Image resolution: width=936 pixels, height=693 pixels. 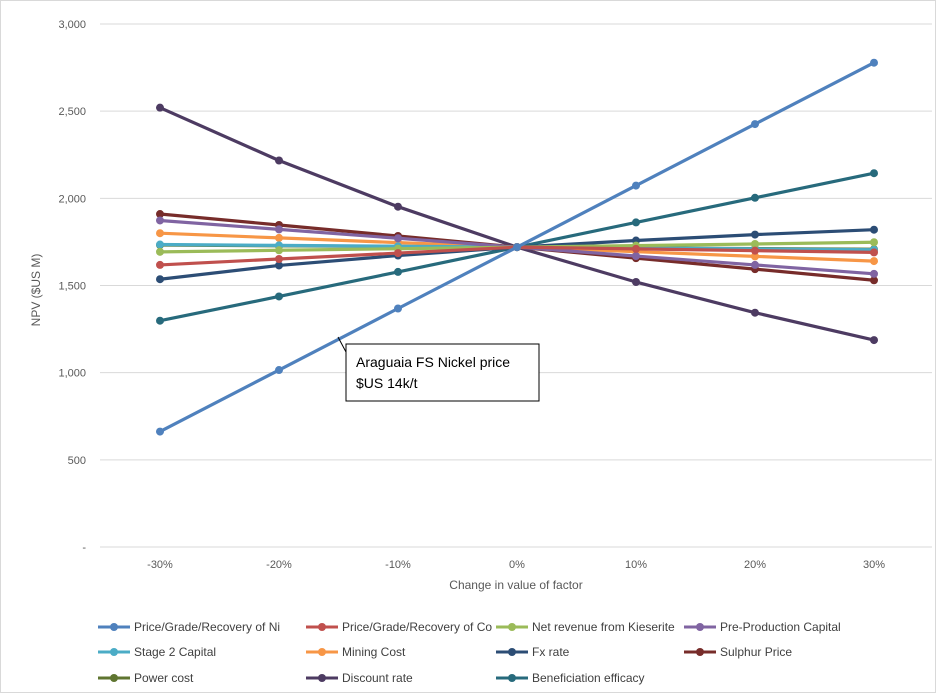 I want to click on x-axis-title: Change in value of factor, so click(x=515, y=585).